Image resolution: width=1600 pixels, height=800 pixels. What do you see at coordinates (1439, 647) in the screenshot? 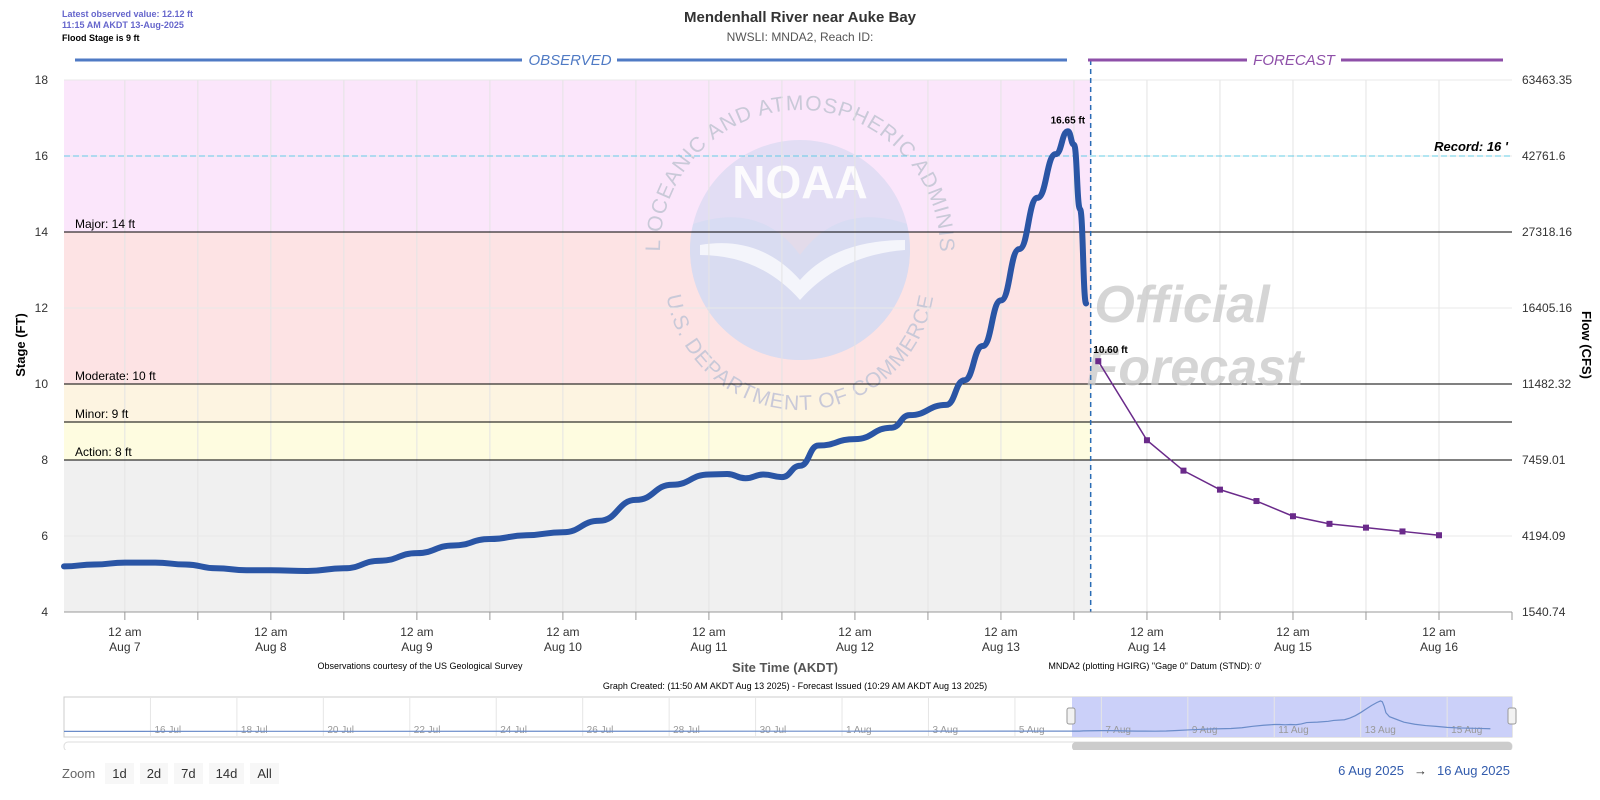
I see `x-tick-date-label: Aug 16` at bounding box center [1439, 647].